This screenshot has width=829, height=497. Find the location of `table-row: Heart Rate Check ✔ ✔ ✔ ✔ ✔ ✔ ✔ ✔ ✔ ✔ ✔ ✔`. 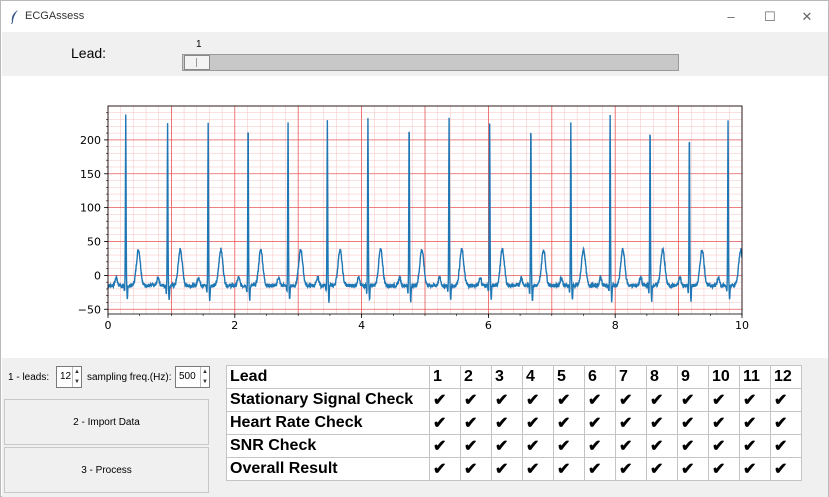

table-row: Heart Rate Check ✔ ✔ ✔ ✔ ✔ ✔ ✔ ✔ ✔ ✔ ✔ ✔ is located at coordinates (514, 423).